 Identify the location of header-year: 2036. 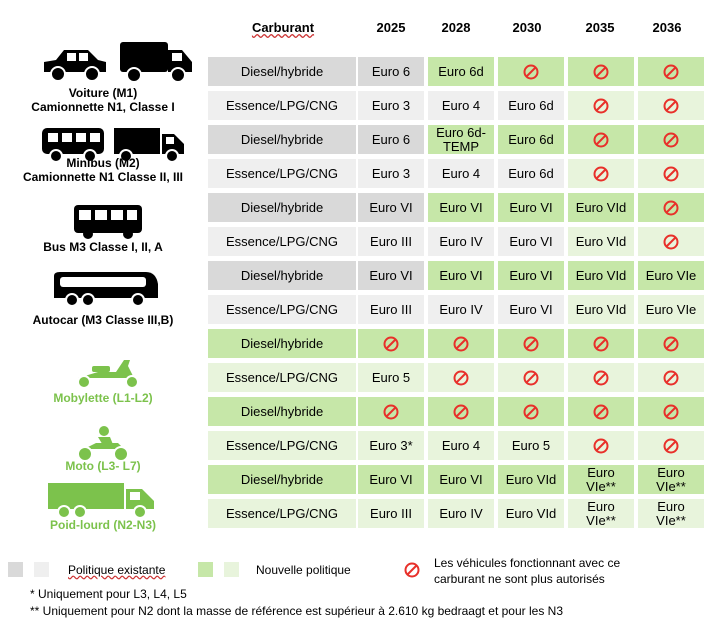
(667, 27).